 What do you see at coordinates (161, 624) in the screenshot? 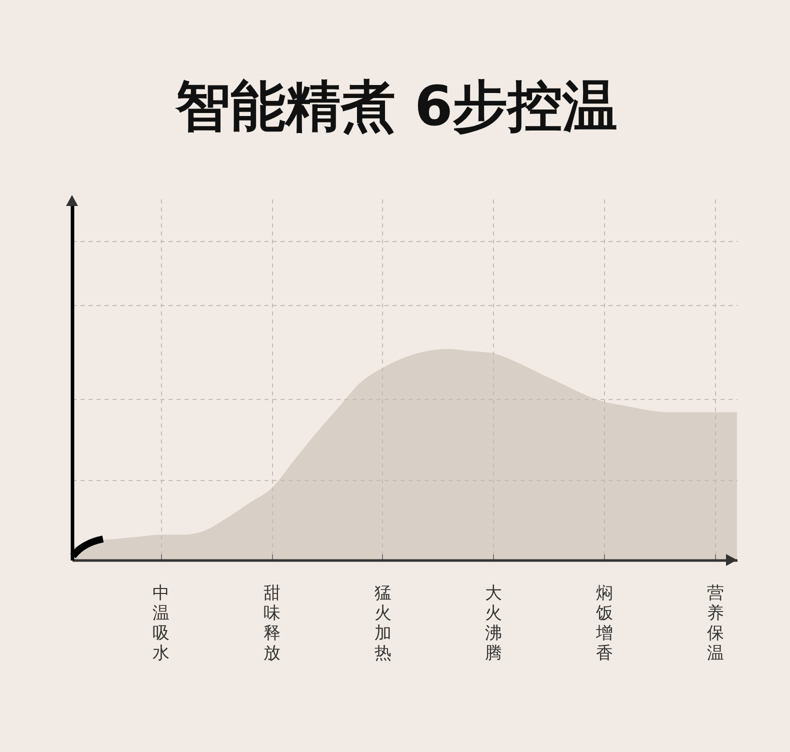
I see `x-tick-label: 中温吸水` at bounding box center [161, 624].